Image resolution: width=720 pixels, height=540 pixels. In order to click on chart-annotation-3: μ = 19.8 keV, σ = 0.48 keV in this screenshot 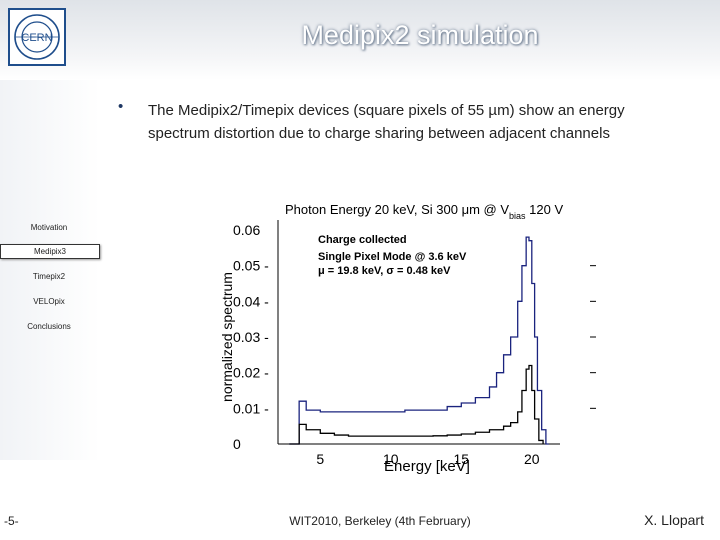, I will do `click(384, 271)`.